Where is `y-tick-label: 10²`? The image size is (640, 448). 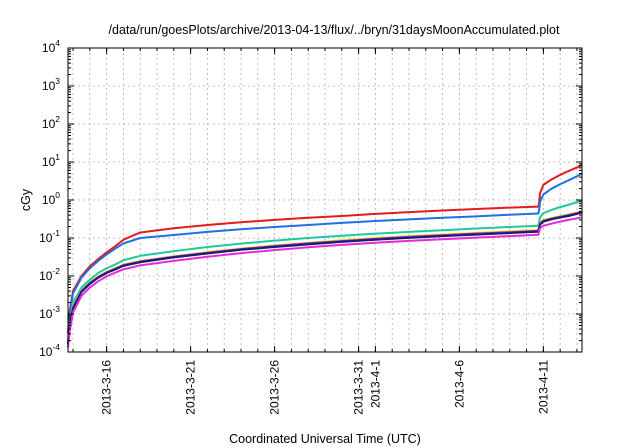 y-tick-label: 10² is located at coordinates (51, 122).